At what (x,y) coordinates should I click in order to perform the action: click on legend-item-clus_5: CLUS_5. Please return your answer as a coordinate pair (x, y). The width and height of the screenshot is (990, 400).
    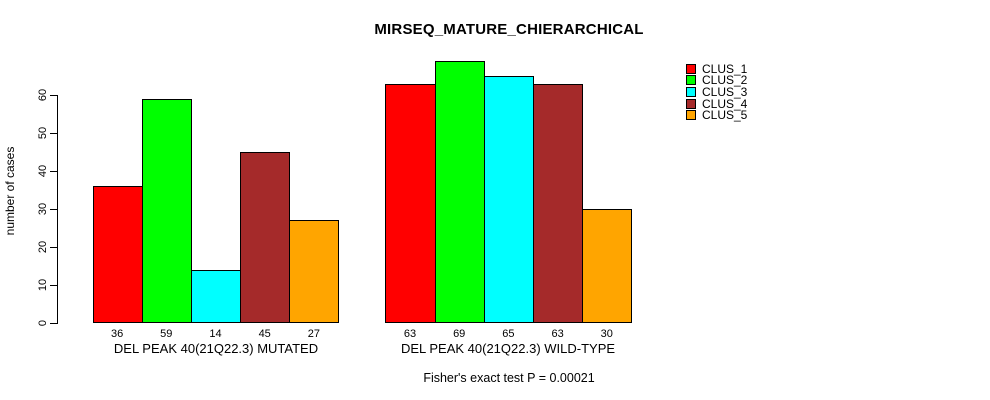
    Looking at the image, I should click on (716, 115).